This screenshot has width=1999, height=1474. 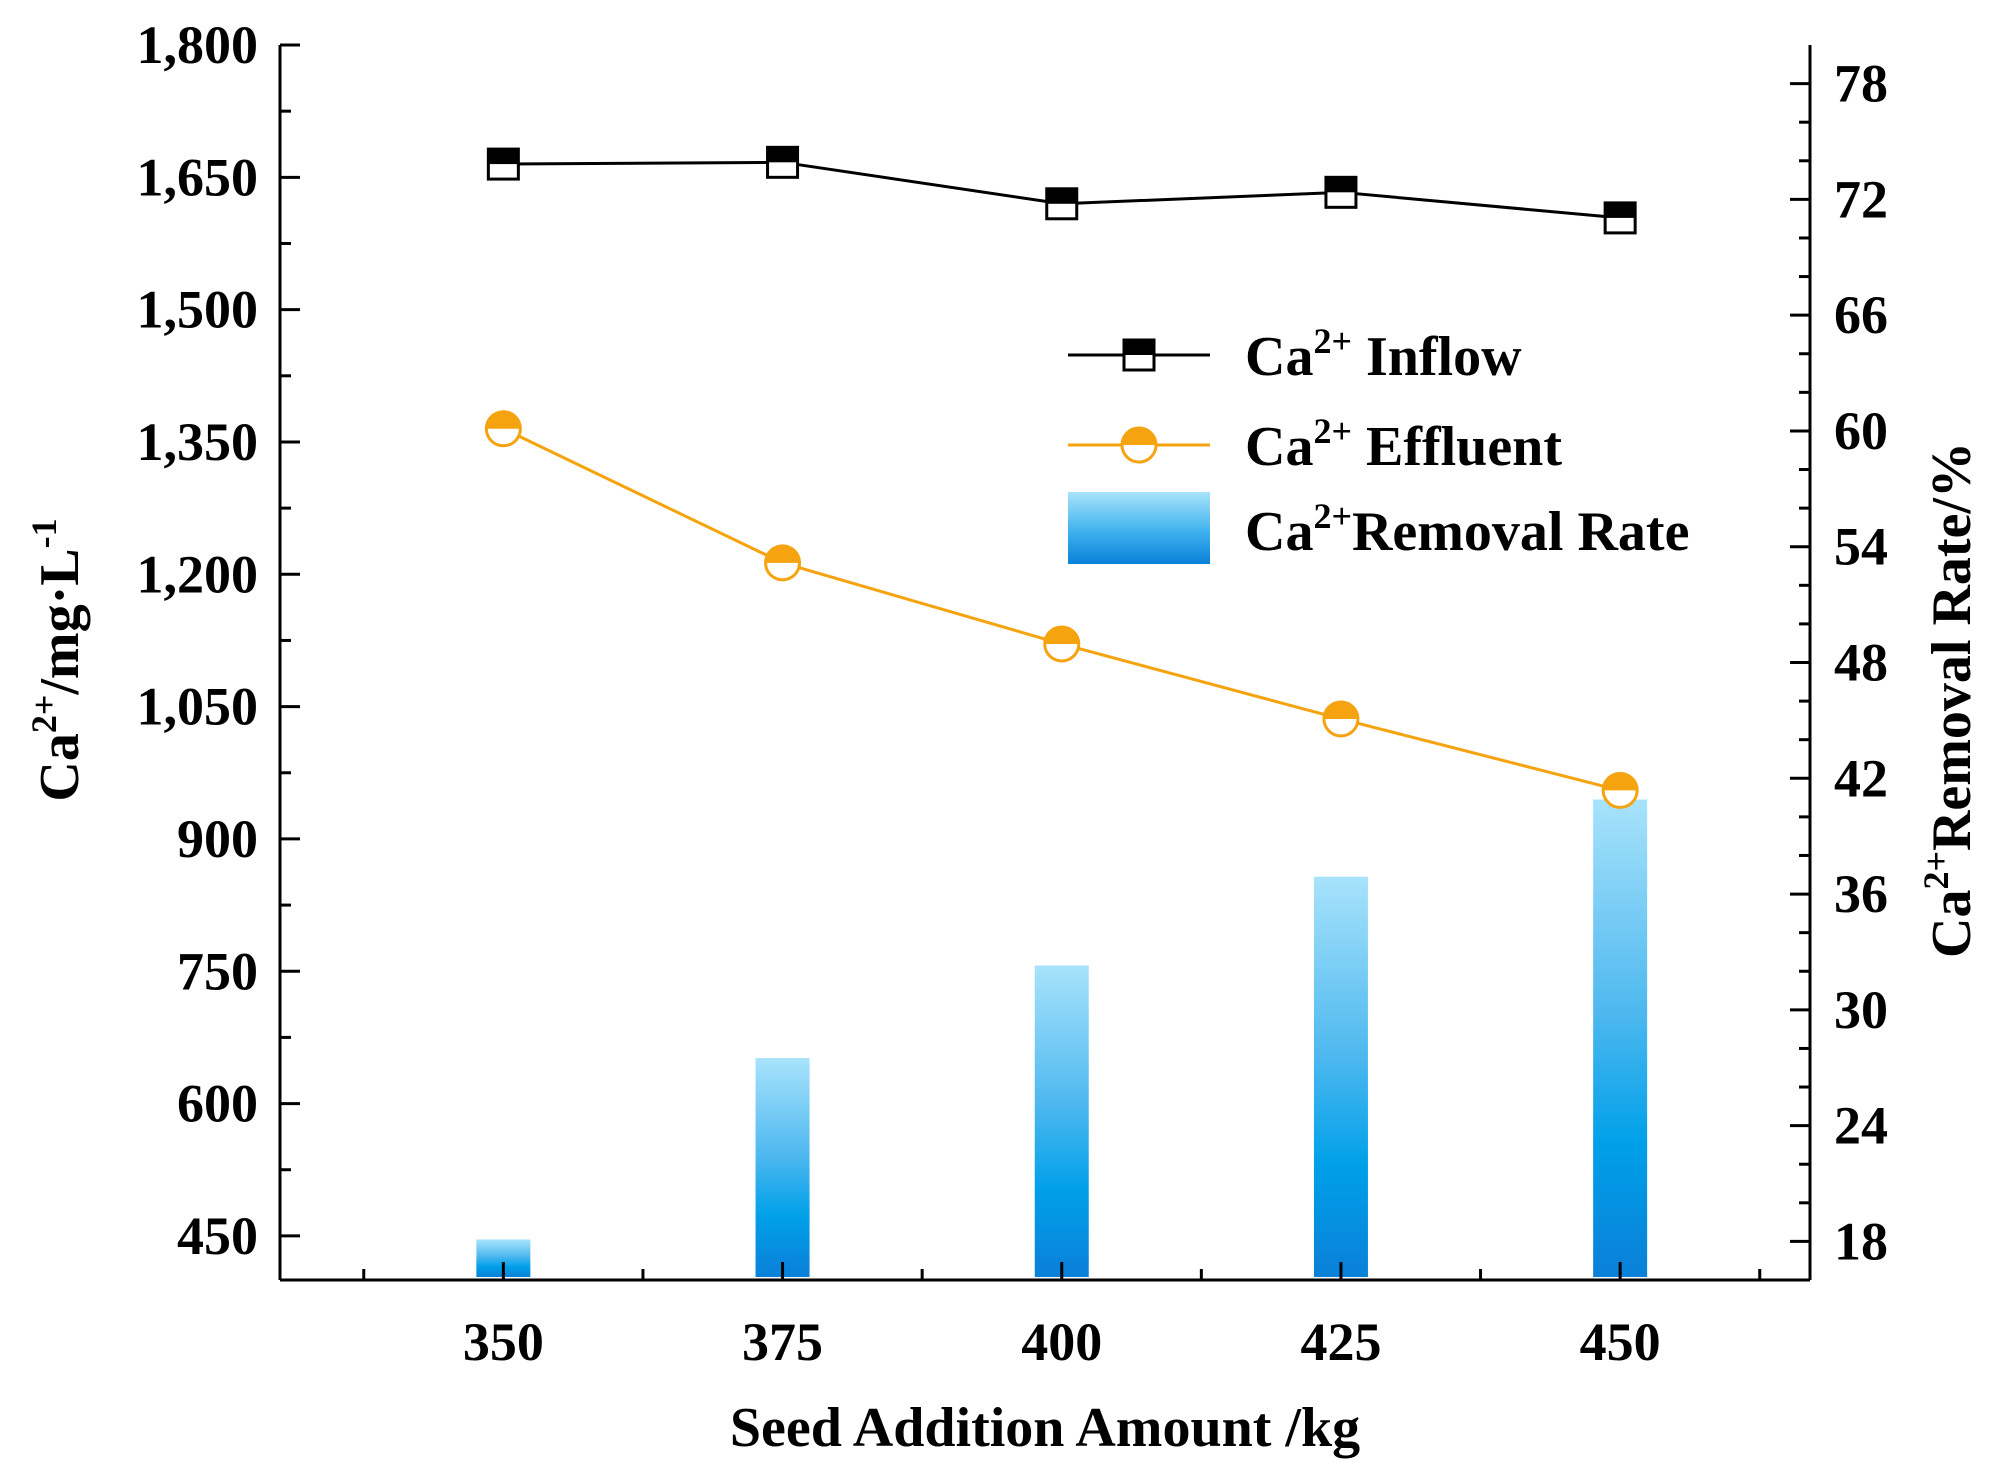 I want to click on right-tick-label: 78, so click(x=1861, y=84).